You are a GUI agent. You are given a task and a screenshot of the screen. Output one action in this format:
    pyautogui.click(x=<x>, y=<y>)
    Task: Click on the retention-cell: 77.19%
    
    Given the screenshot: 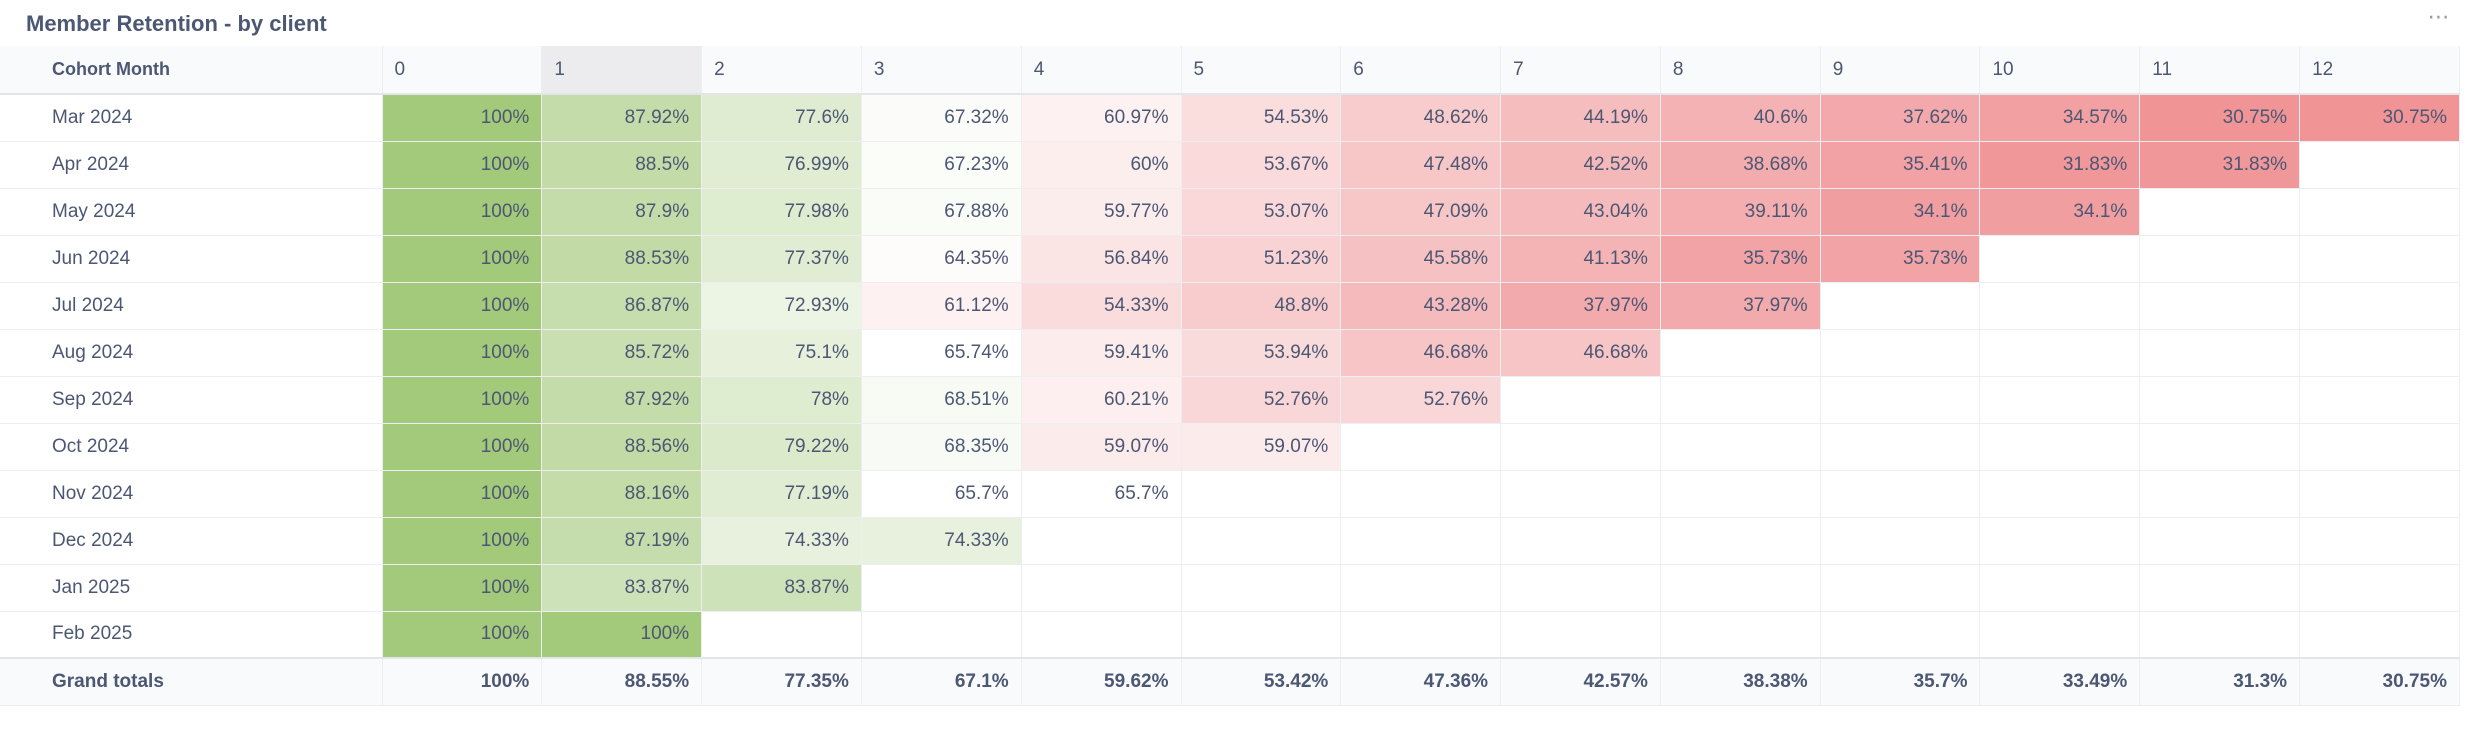 What is the action you would take?
    pyautogui.click(x=781, y=494)
    